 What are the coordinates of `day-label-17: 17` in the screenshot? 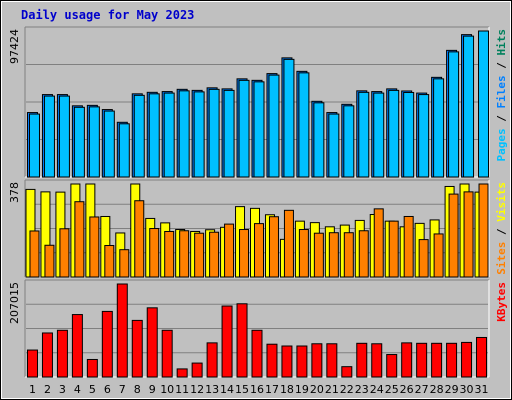 It's located at (272, 389).